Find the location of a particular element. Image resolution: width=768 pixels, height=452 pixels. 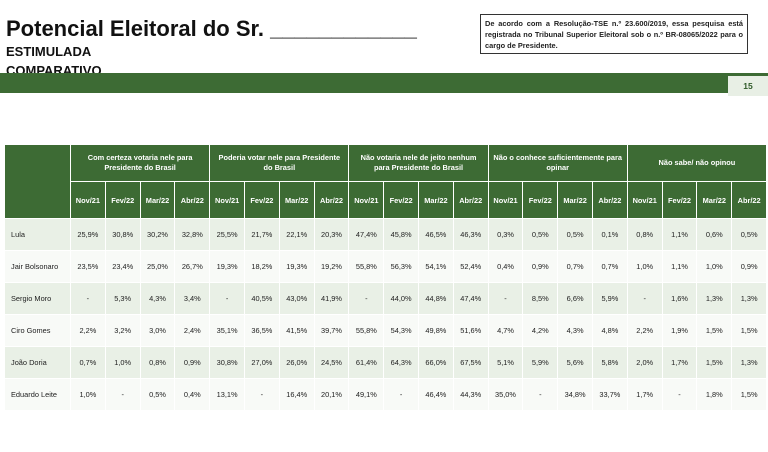

table-cell: 22,1% is located at coordinates (296, 234).